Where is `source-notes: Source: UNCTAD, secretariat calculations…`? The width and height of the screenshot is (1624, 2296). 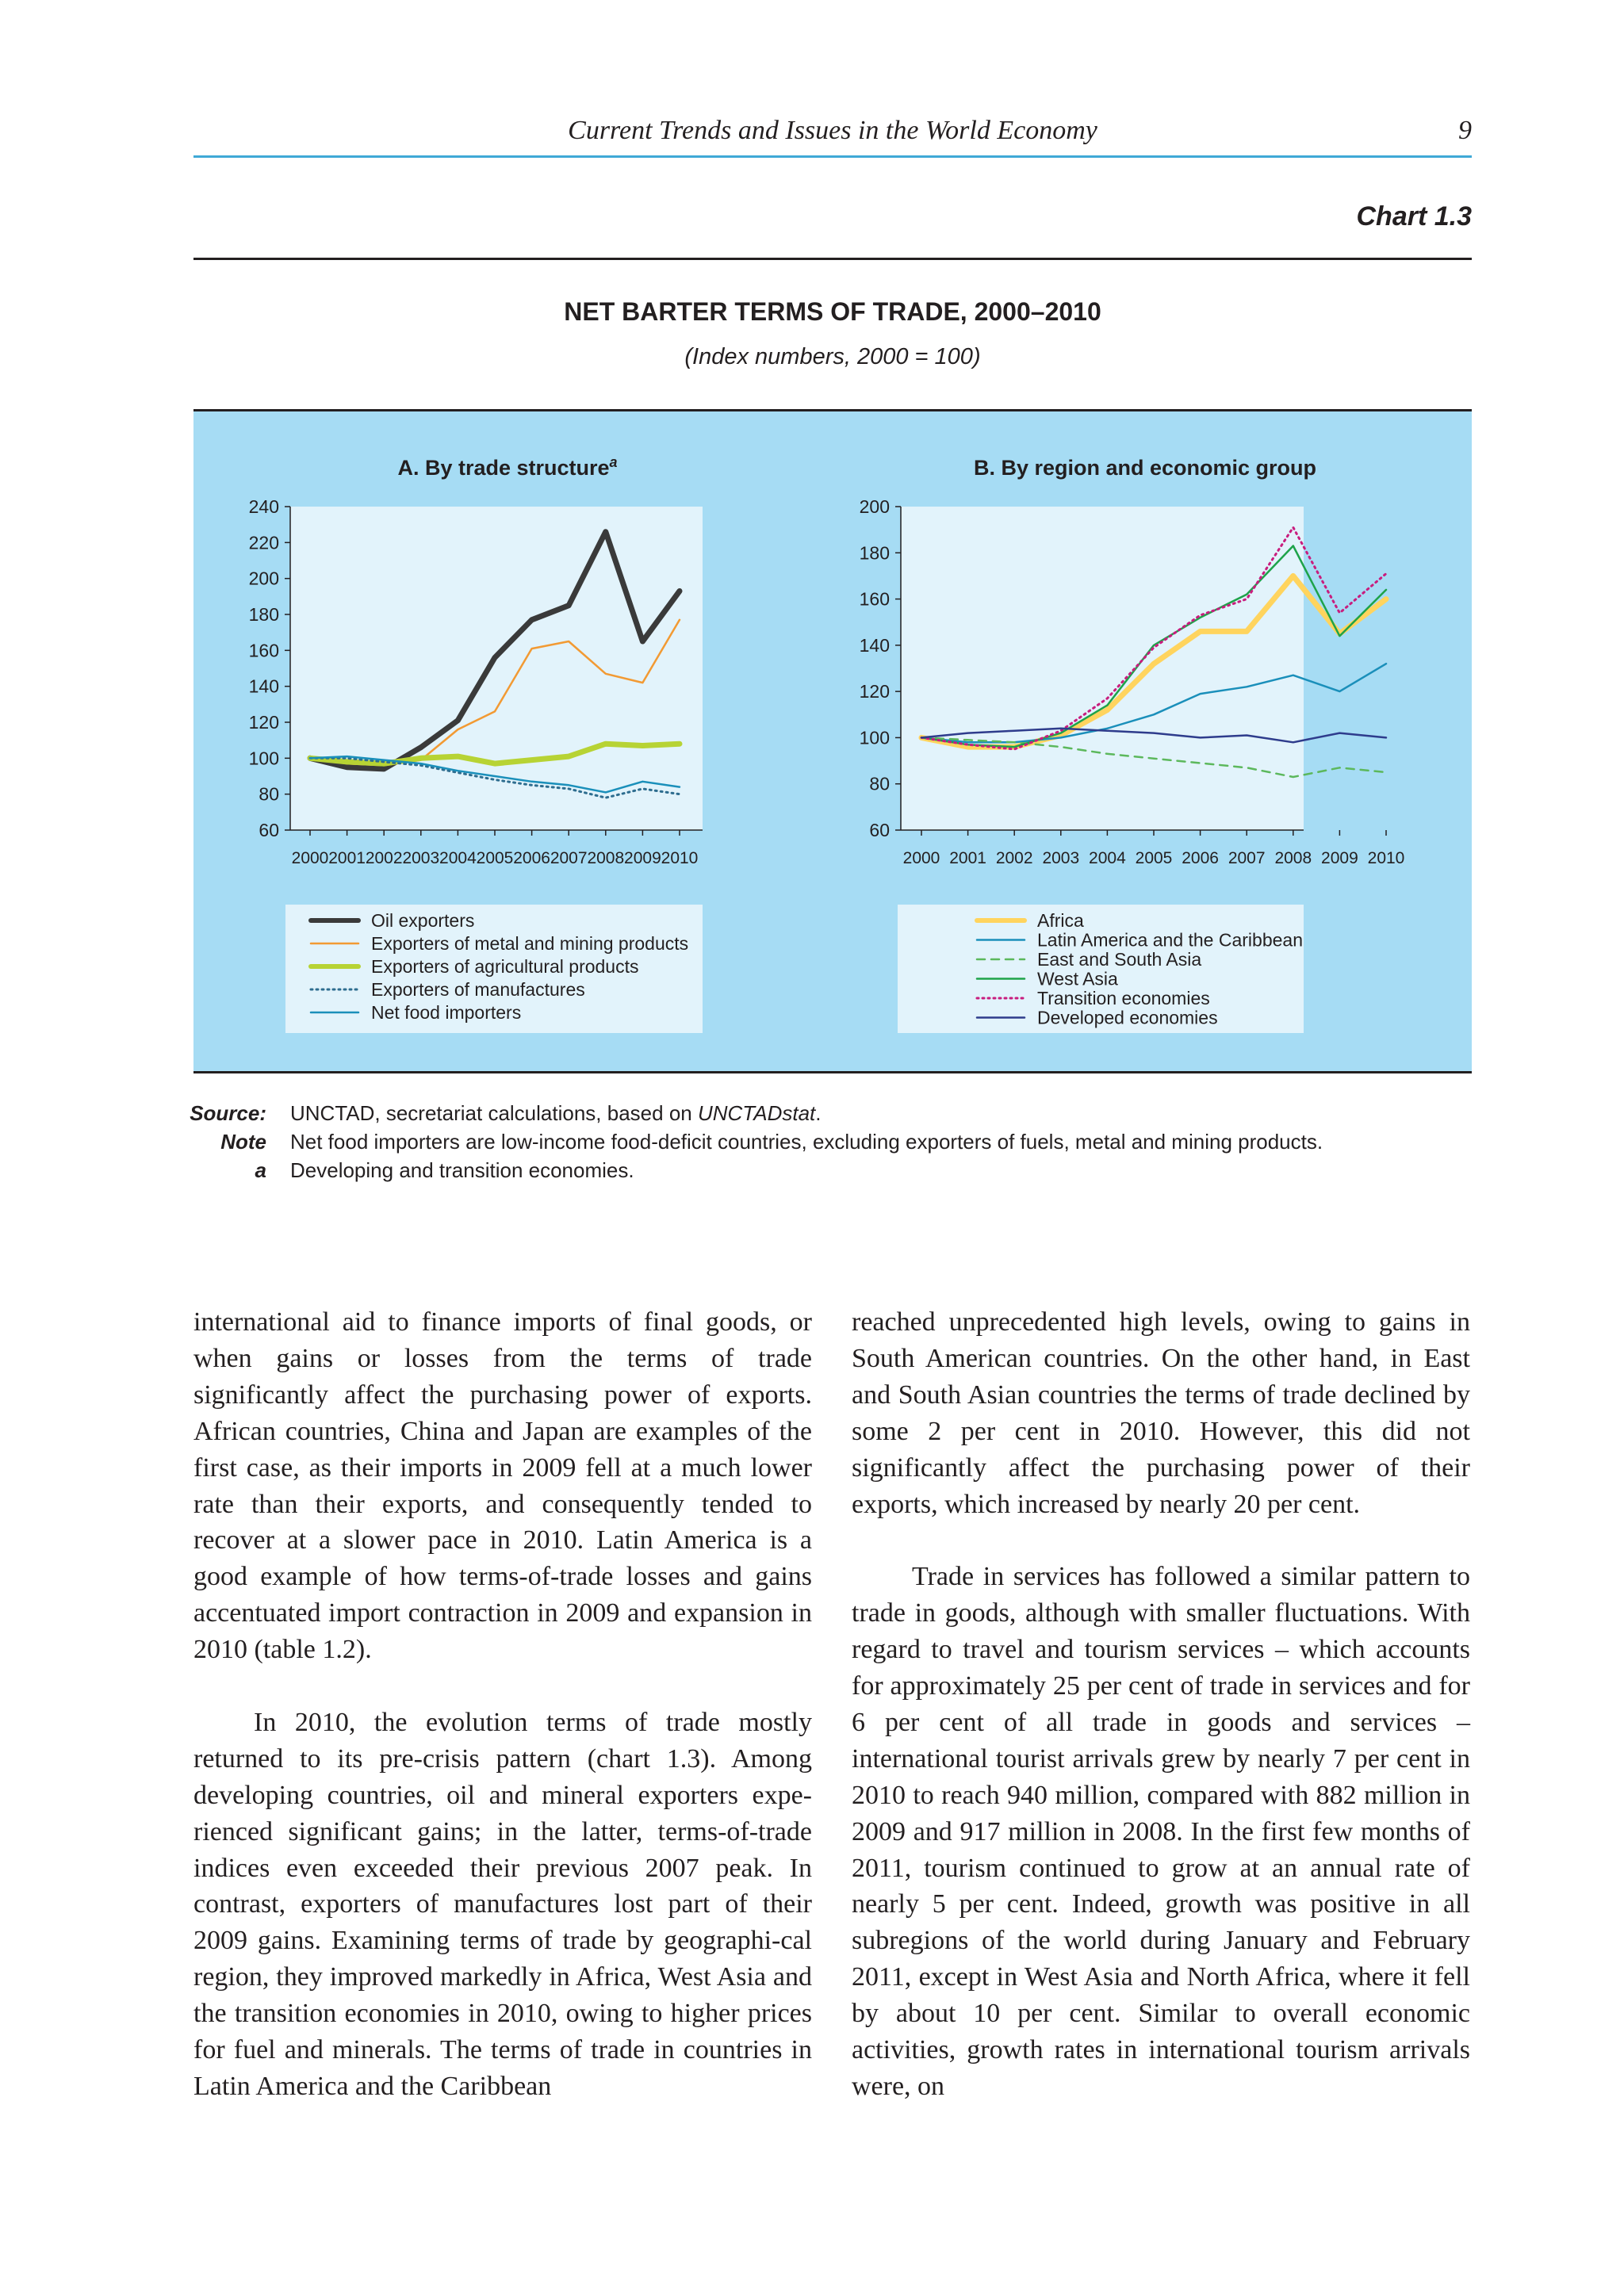 source-notes: Source: UNCTAD, secretariat calculations… is located at coordinates (831, 1141).